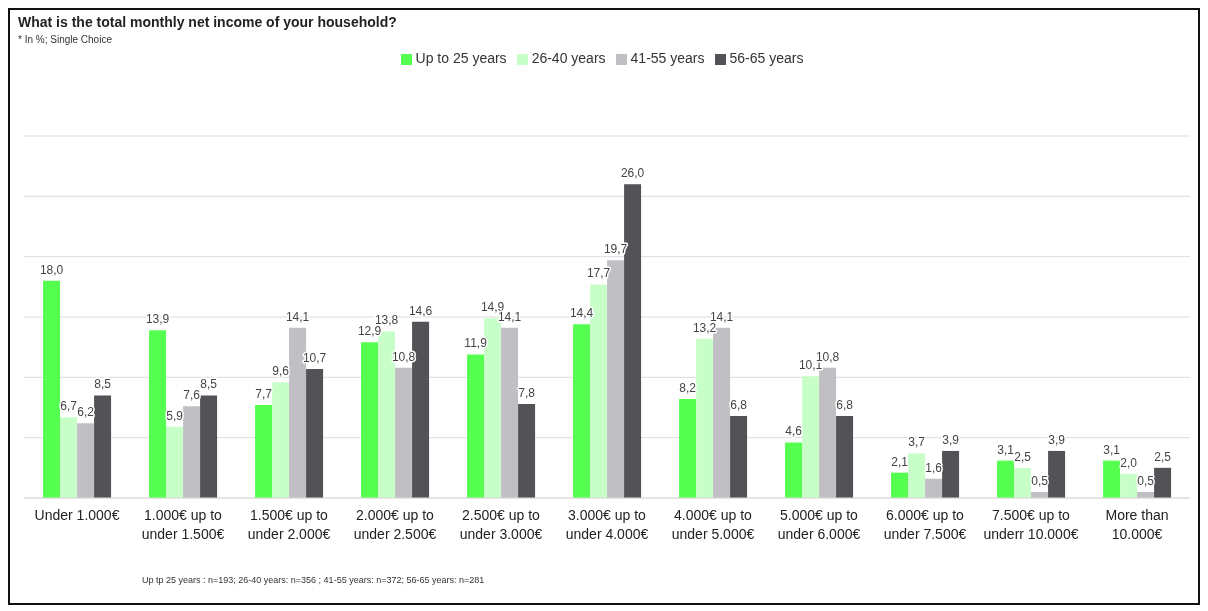  I want to click on data-label: 6,7, so click(69, 406).